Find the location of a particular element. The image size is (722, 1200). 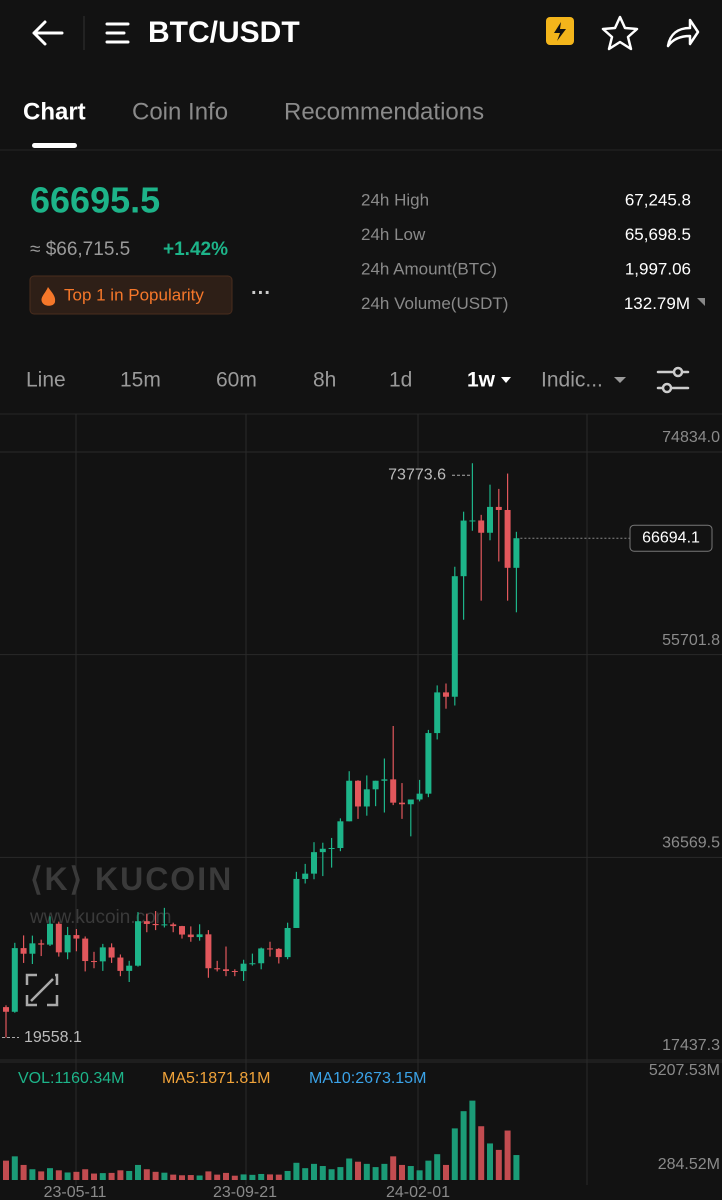

volume-triangle is located at coordinates (701, 302).